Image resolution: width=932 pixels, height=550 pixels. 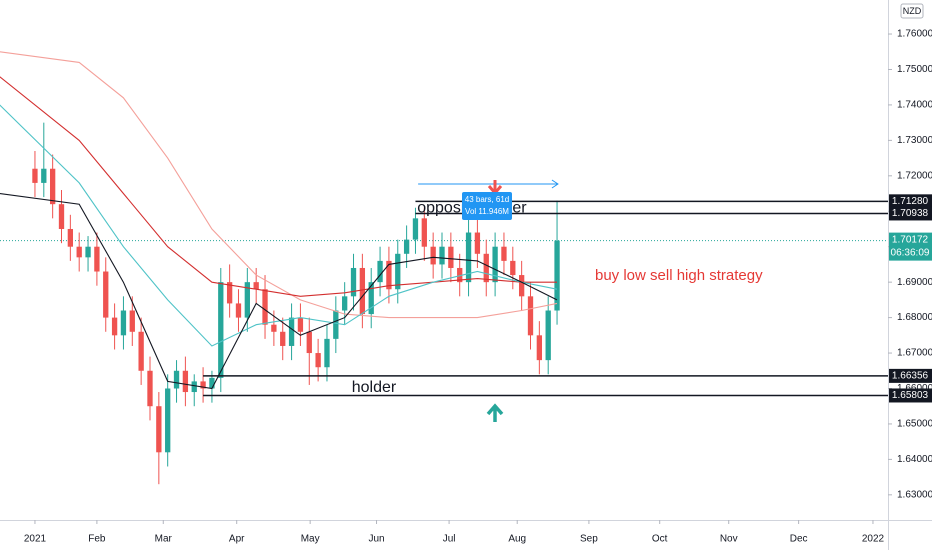 I want to click on countdown: 06:36:09, so click(x=910, y=252).